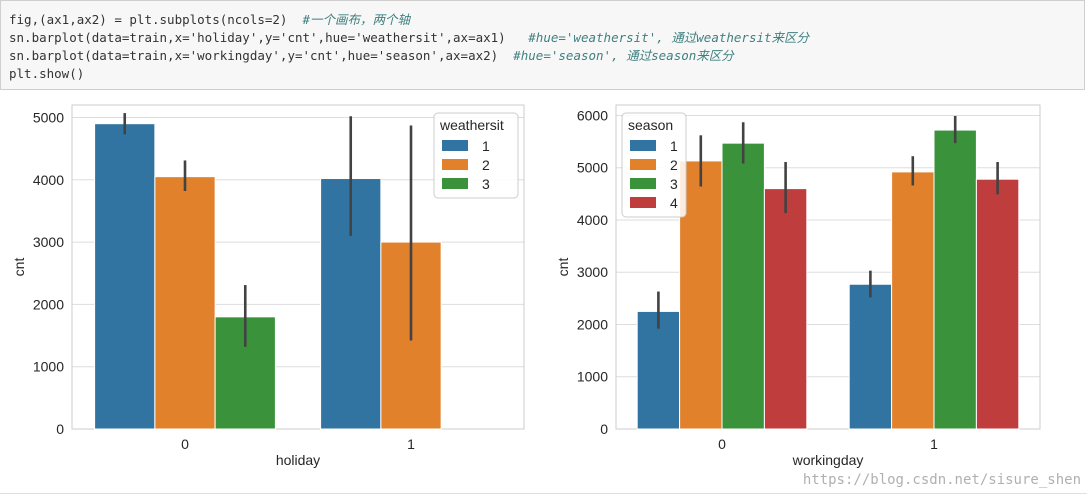 This screenshot has height=496, width=1087. Describe the element at coordinates (592, 115) in the screenshot. I see `y-tick-label: 6000` at that location.